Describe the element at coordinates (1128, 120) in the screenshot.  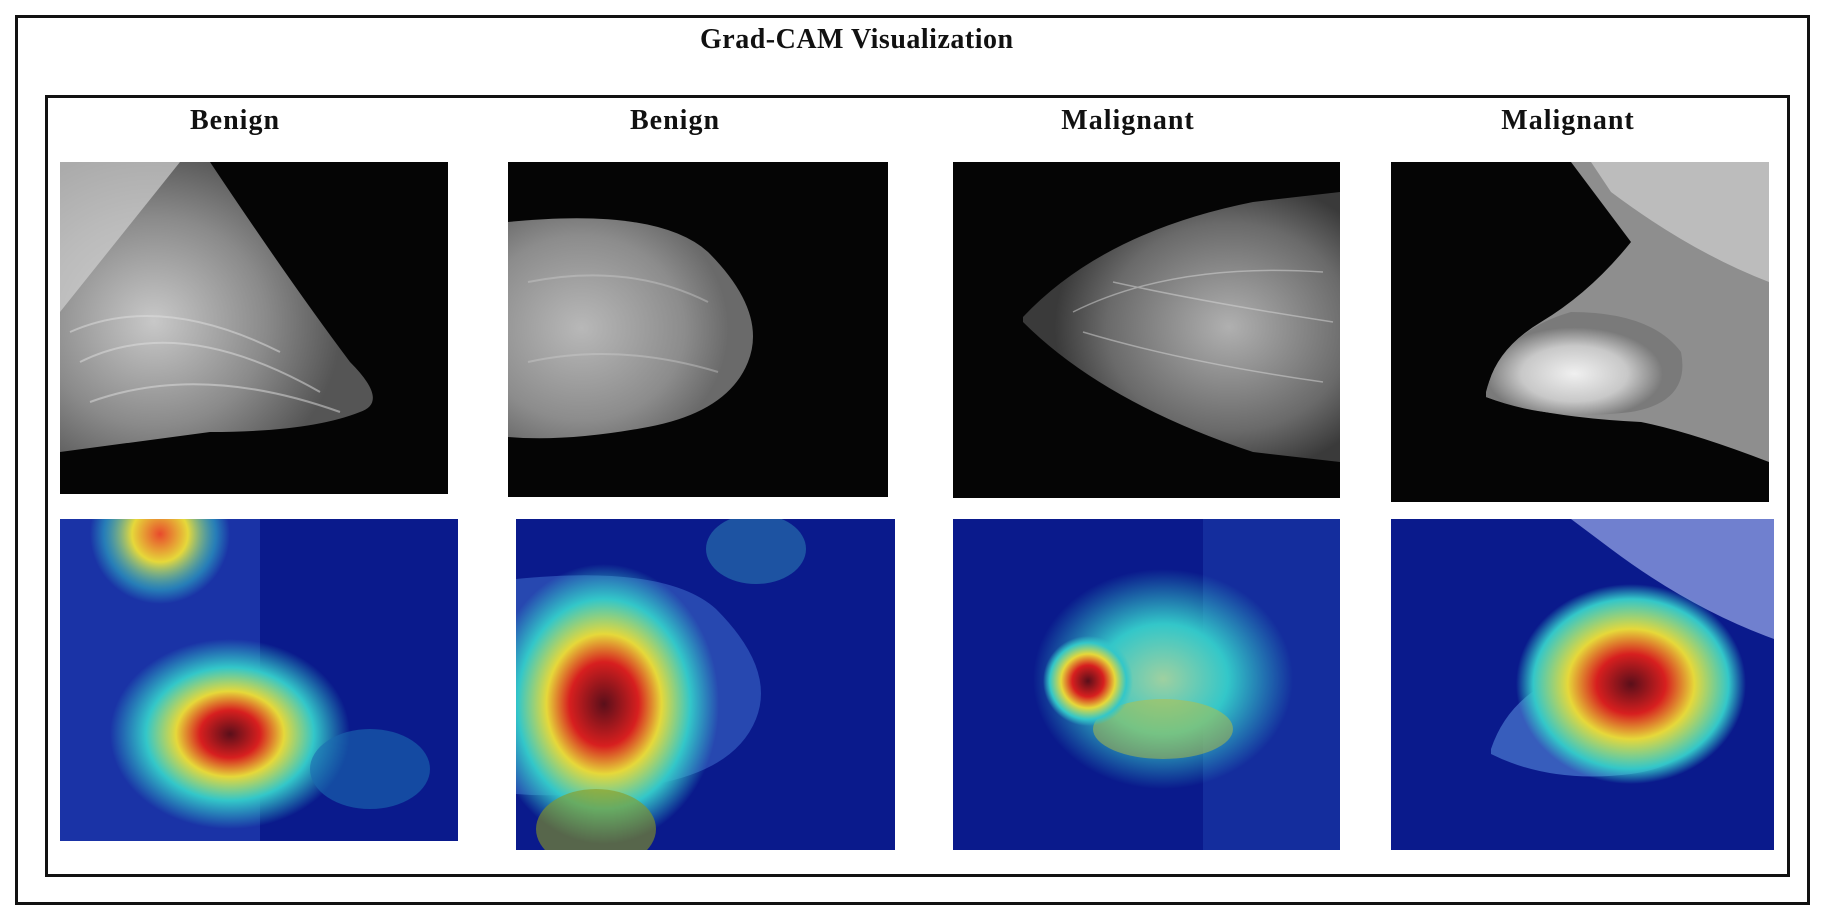
I see `column-label-3: Malignant` at that location.